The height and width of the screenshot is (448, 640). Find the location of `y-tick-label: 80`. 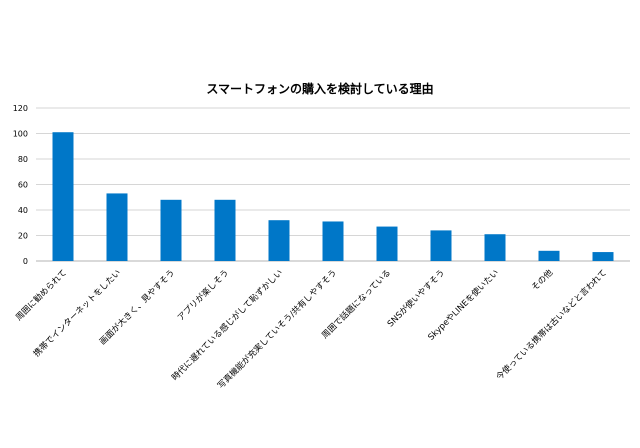

y-tick-label: 80 is located at coordinates (23, 159).